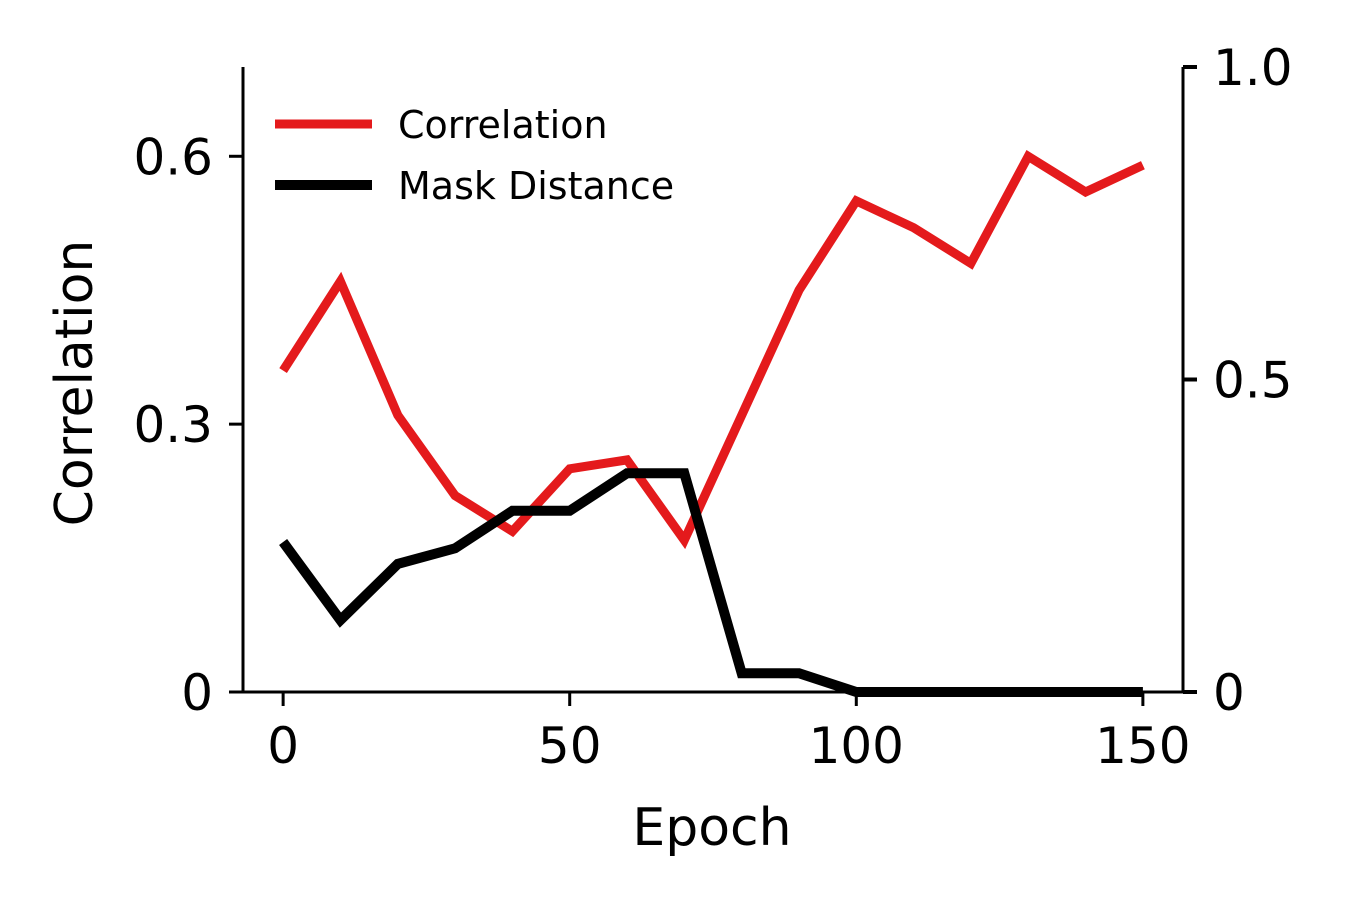  Describe the element at coordinates (173, 157) in the screenshot. I see `y-tick-label: 0.6` at that location.